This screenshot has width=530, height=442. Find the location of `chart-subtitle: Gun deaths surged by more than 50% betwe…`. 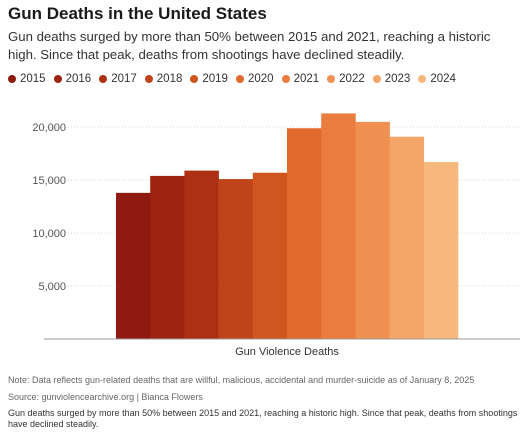

chart-subtitle: Gun deaths surged by more than 50% betwe… is located at coordinates (249, 45).